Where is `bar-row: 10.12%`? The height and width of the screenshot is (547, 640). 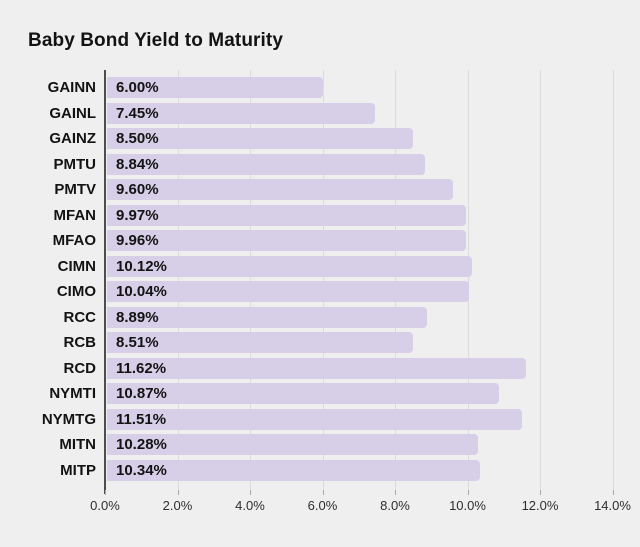 bar-row: 10.12% is located at coordinates (363, 267).